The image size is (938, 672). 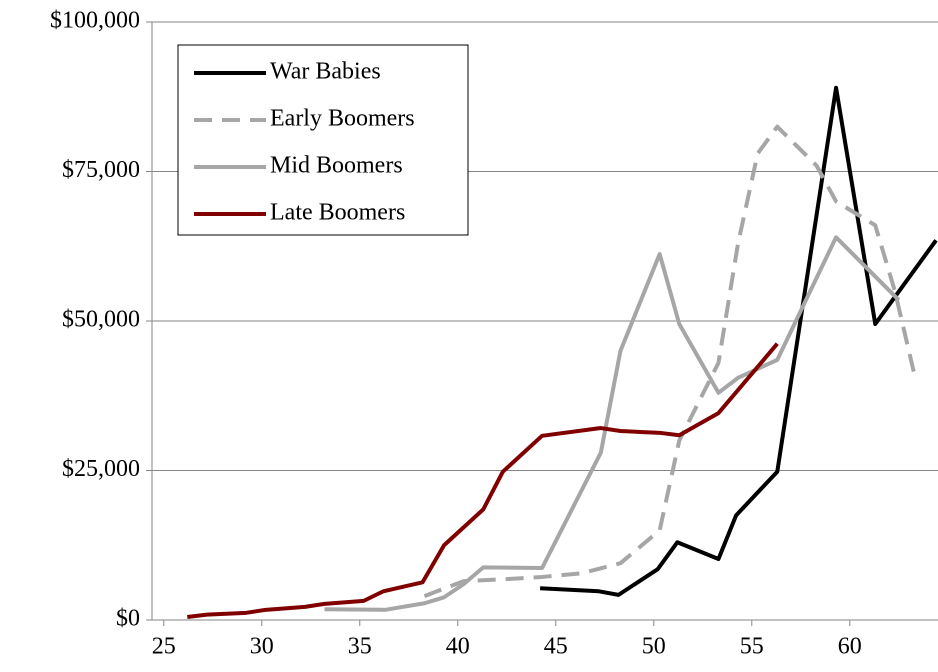 I want to click on x-tick-label: 50, so click(x=654, y=647).